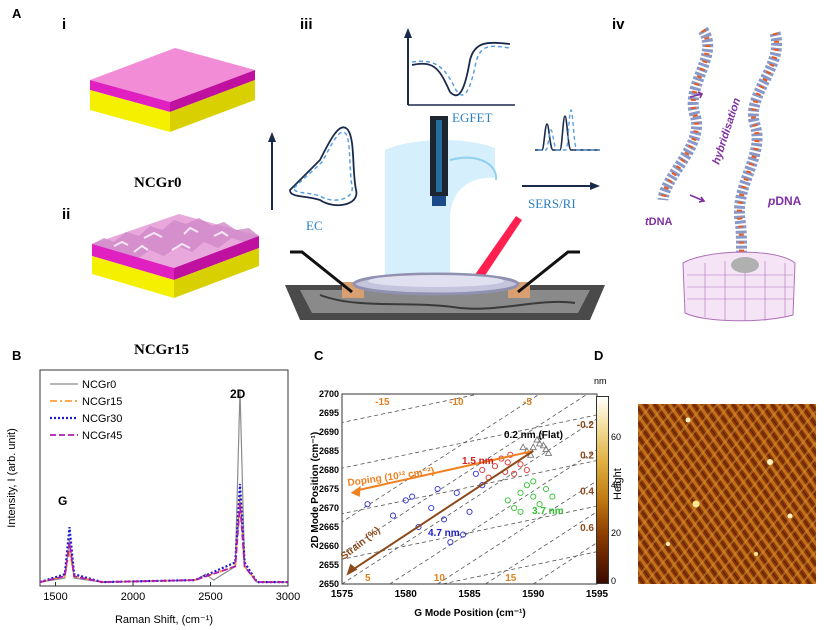  What do you see at coordinates (64, 24) in the screenshot?
I see `sublabel-i: i` at bounding box center [64, 24].